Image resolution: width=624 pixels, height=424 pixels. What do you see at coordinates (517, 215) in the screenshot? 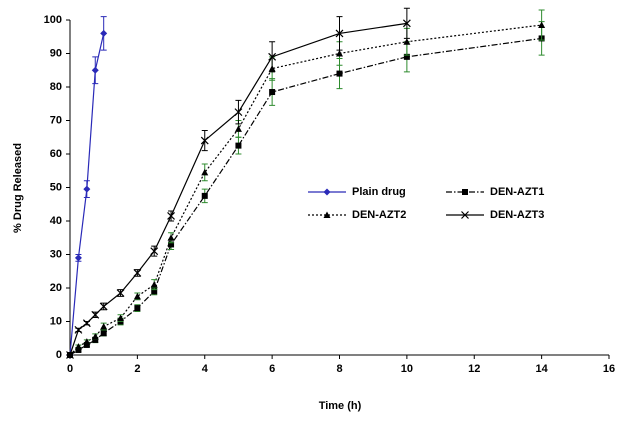
I see `legend-label: DEN-AZT3` at bounding box center [517, 215].